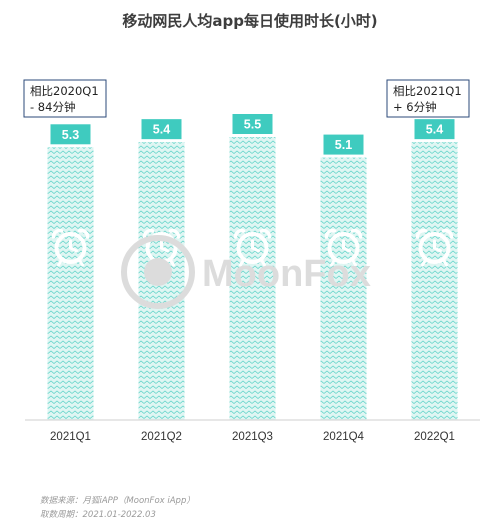 Image resolution: width=500 pixels, height=525 pixels. I want to click on x-tick-label: 2021Q3, so click(252, 437).